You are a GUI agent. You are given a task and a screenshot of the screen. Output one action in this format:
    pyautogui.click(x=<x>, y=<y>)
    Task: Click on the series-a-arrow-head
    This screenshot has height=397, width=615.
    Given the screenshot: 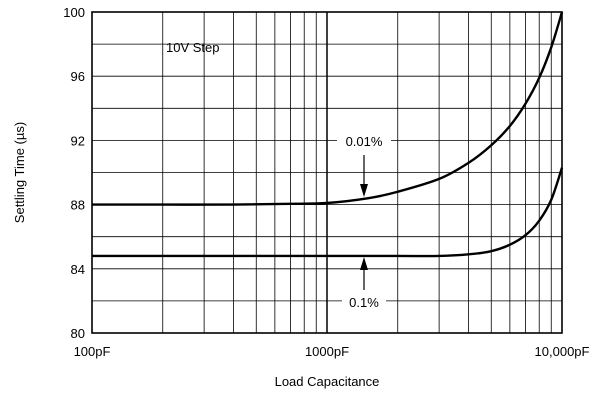 What is the action you would take?
    pyautogui.click(x=364, y=190)
    